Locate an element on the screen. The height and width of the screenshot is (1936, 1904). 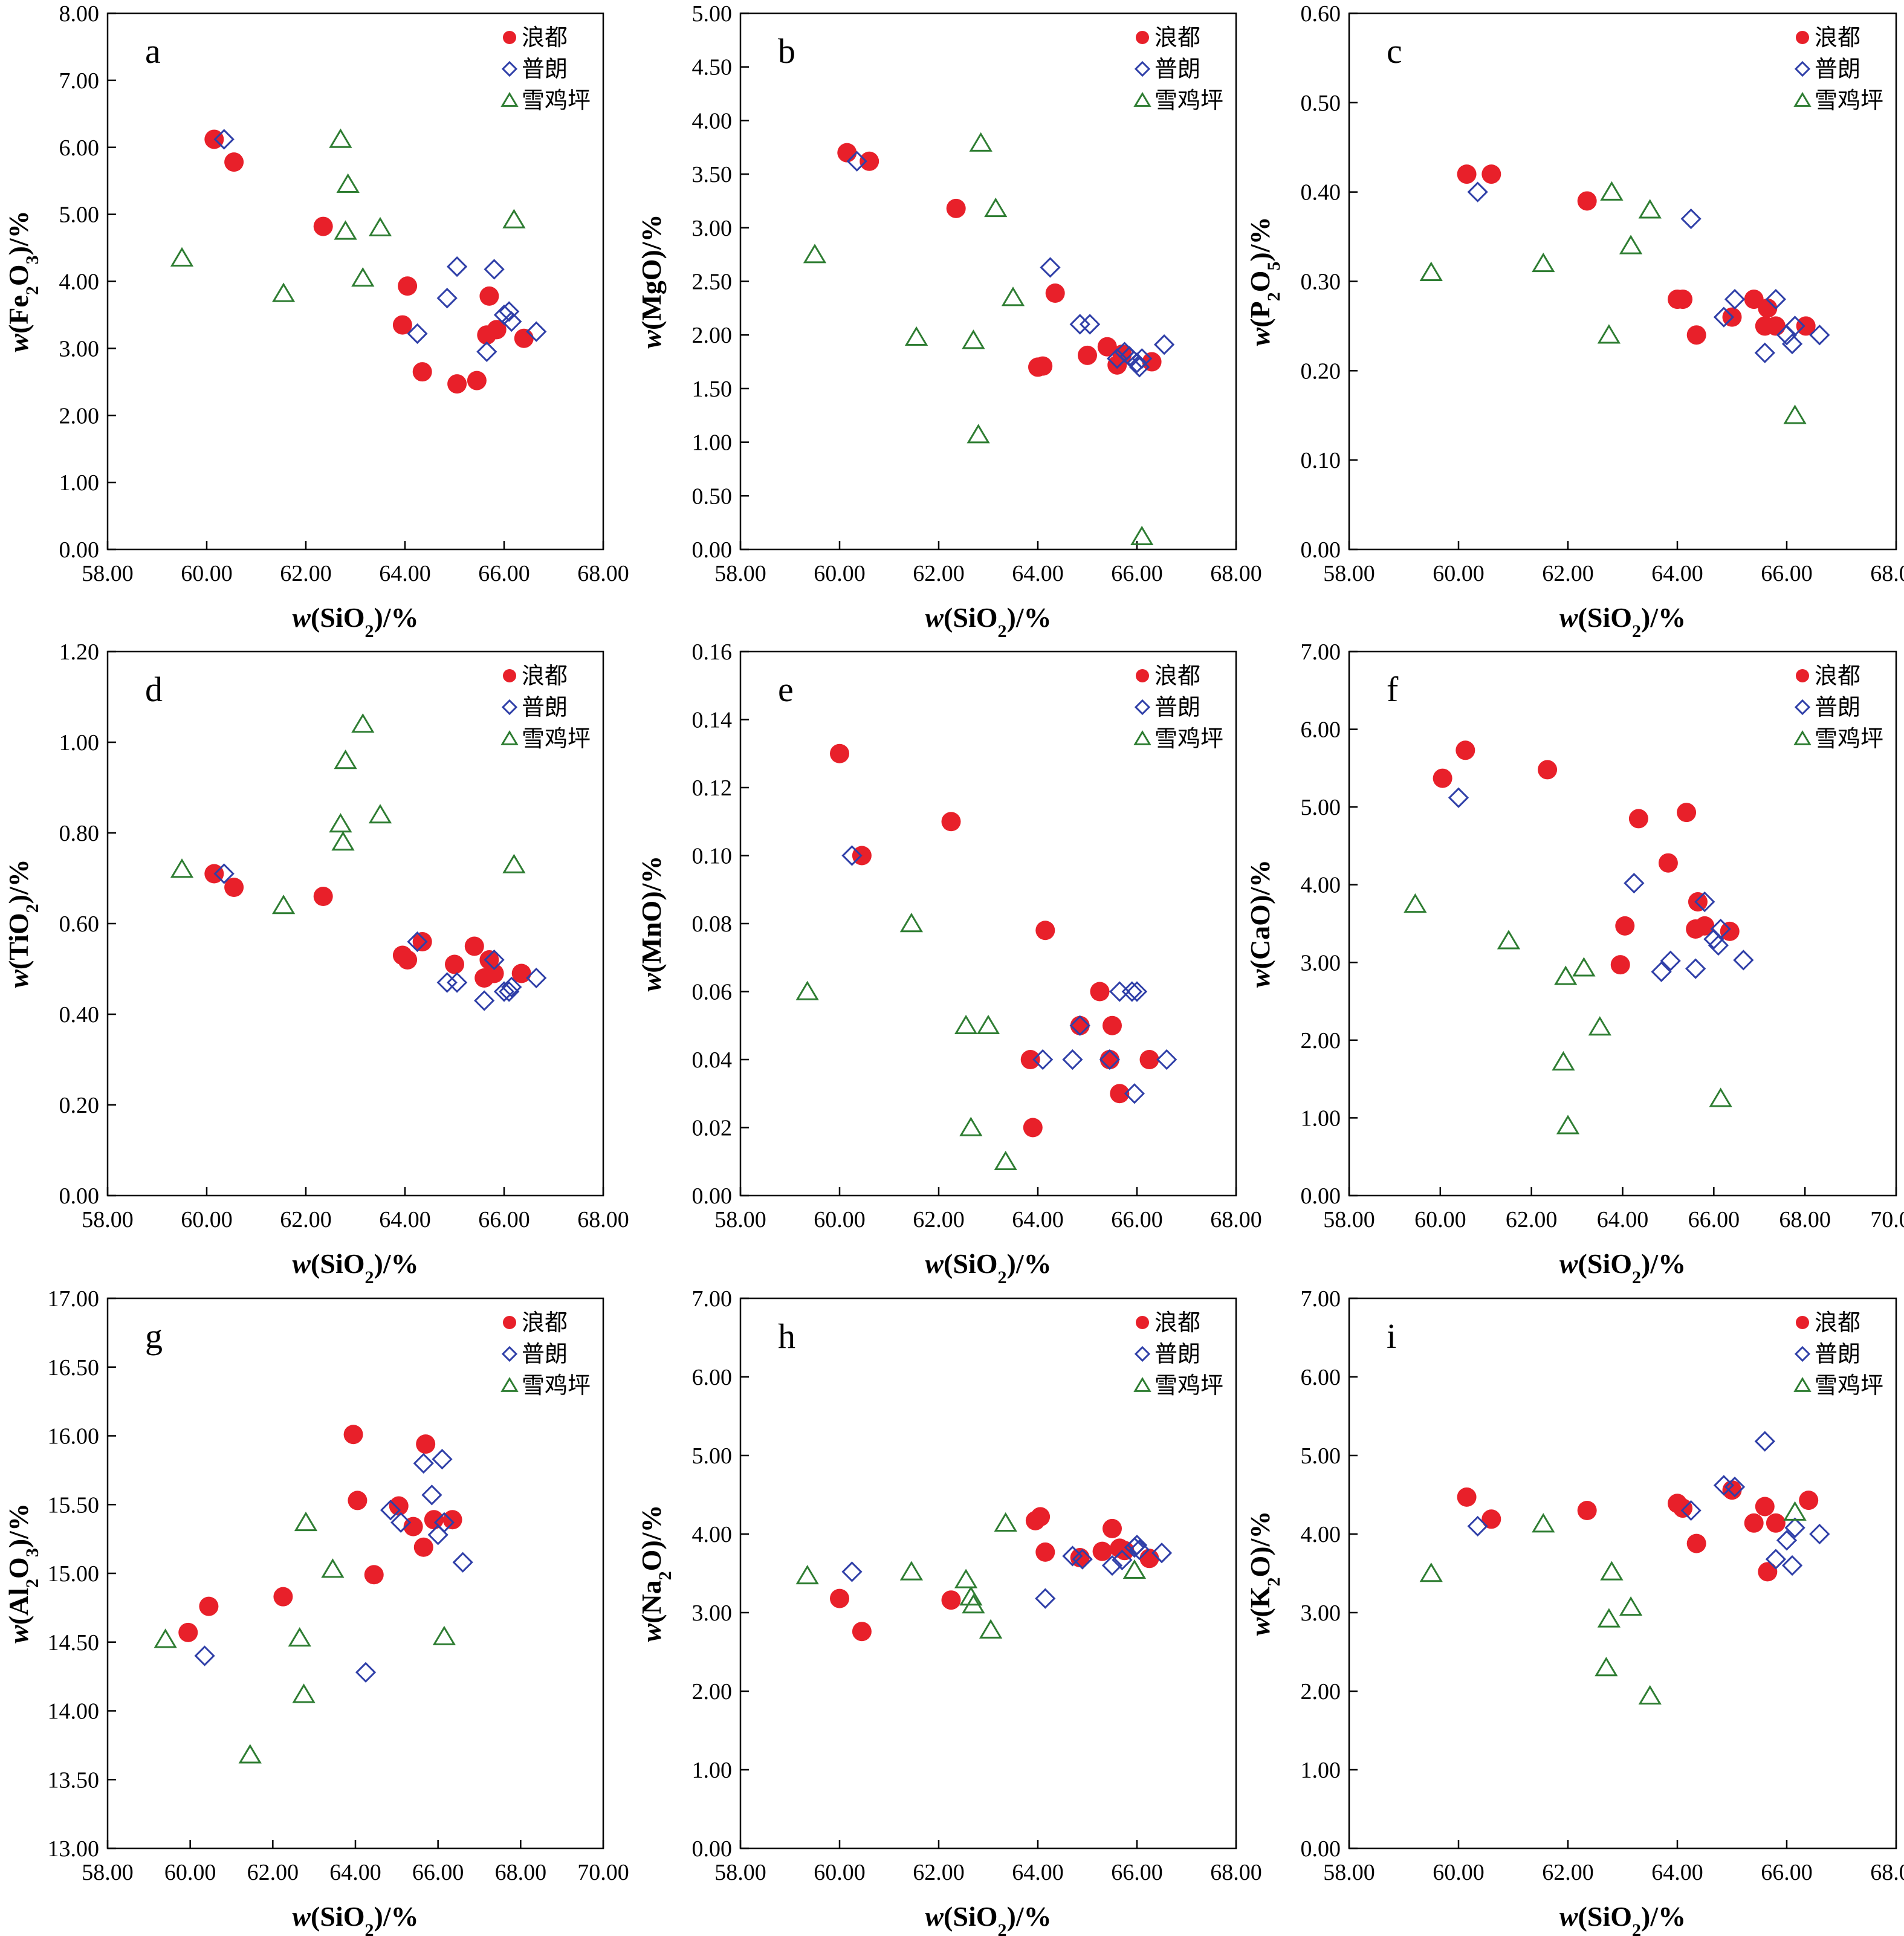
y-tick-label: 0.60 is located at coordinates (1321, 14).